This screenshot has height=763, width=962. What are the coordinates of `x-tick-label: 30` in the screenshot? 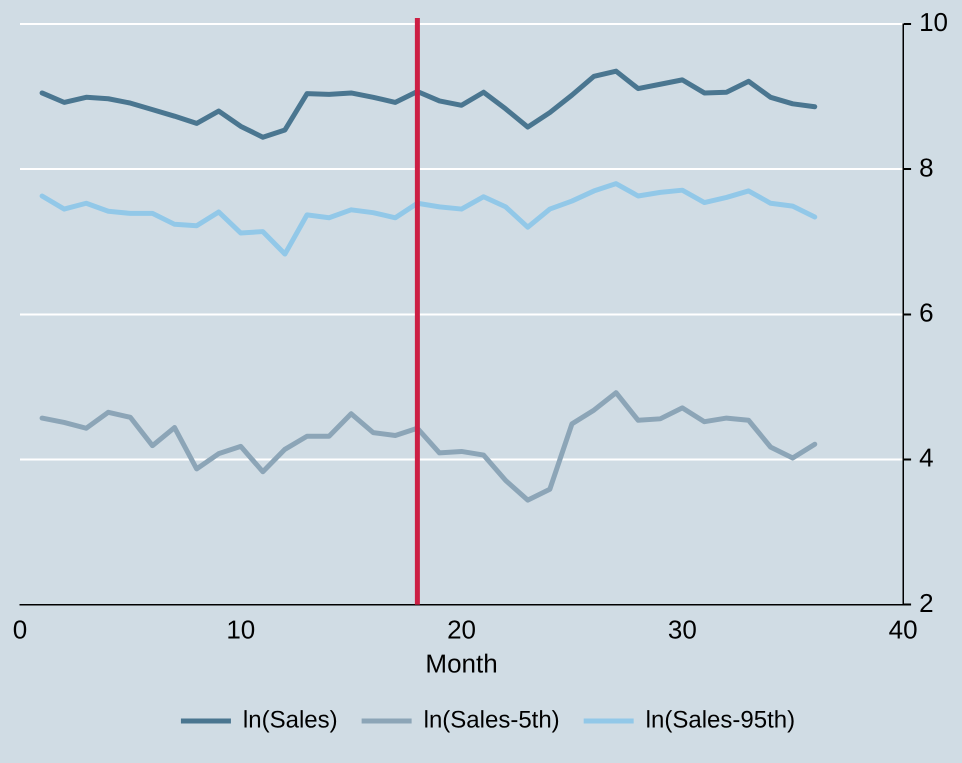 It's located at (682, 629).